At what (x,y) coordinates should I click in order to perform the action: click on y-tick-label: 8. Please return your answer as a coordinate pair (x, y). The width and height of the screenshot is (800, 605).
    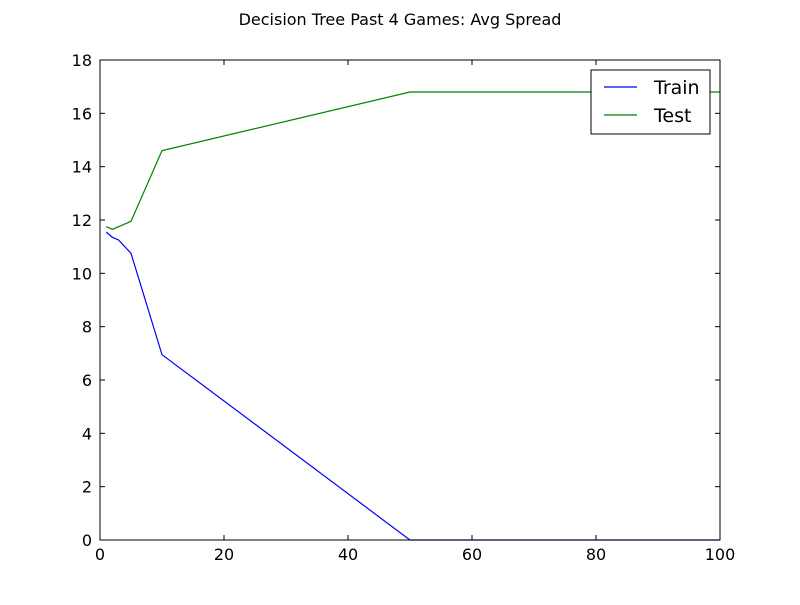
    Looking at the image, I should click on (87, 327).